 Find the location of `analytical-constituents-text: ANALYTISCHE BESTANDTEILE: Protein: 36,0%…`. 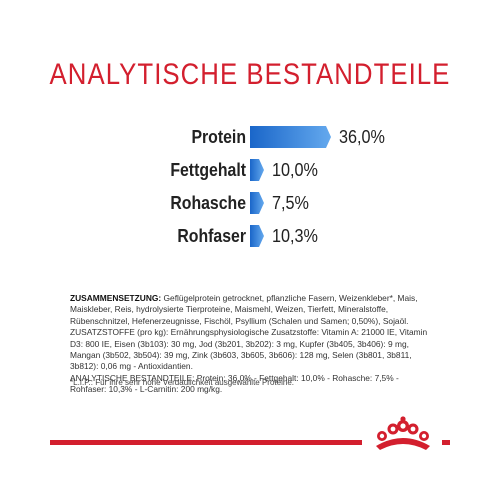

analytical-constituents-text: ANALYTISCHE BESTANDTEILE: Protein: 36,0%… is located at coordinates (234, 383).